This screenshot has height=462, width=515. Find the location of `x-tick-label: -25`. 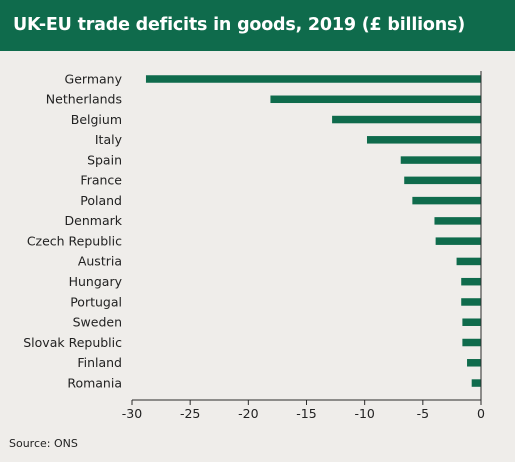

x-tick-label: -25 is located at coordinates (190, 413).